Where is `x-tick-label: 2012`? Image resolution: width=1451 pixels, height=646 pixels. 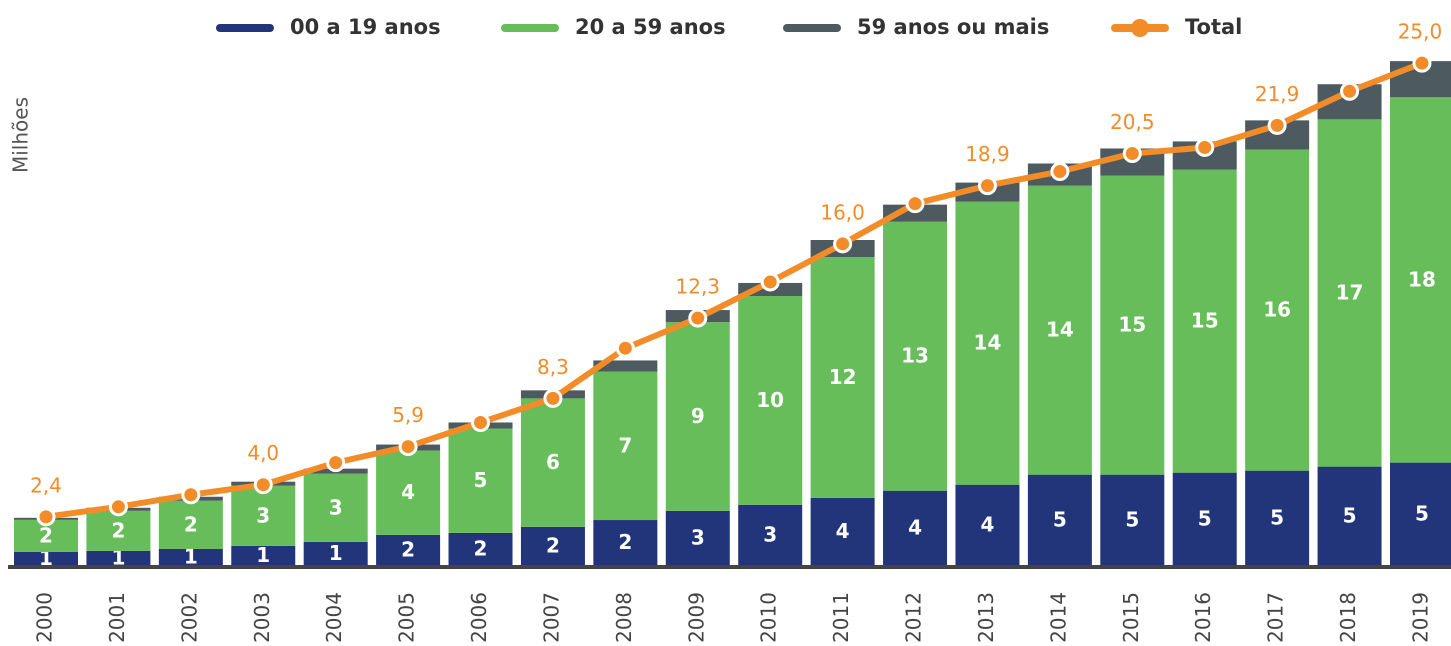 x-tick-label: 2012 is located at coordinates (914, 617).